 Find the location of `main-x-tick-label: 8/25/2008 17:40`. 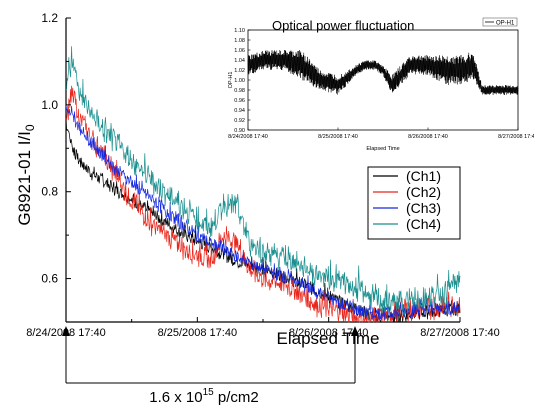

main-x-tick-label: 8/25/2008 17:40 is located at coordinates (198, 333).